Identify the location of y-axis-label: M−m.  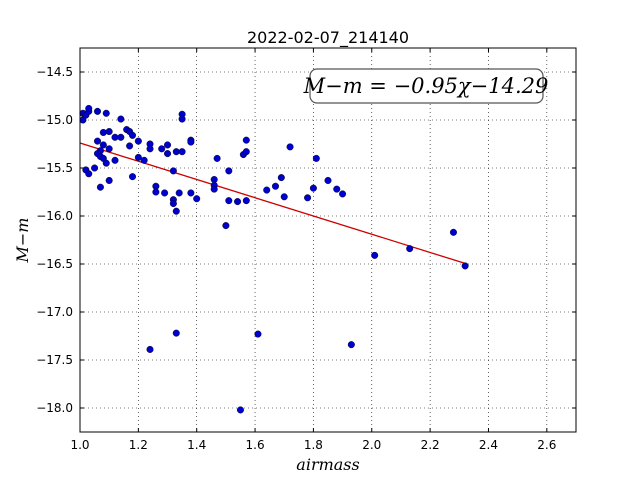
(22, 241).